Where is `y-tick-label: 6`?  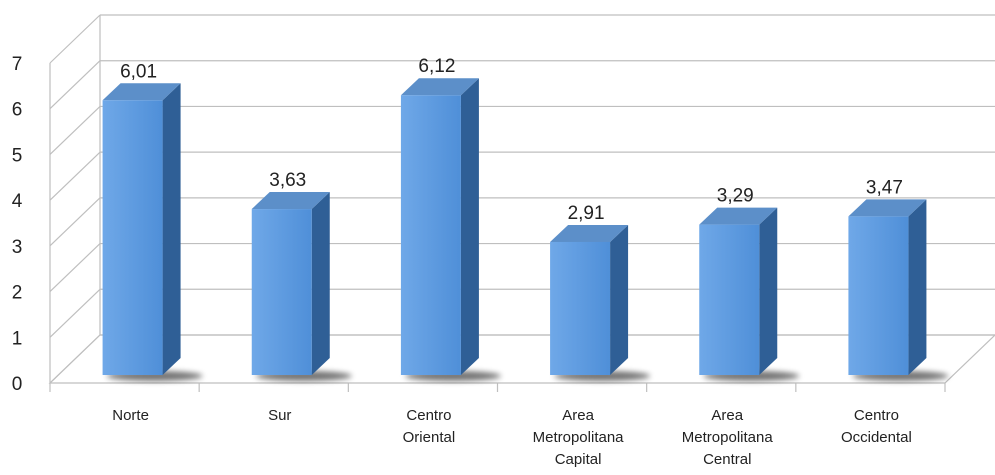 y-tick-label: 6 is located at coordinates (17, 110).